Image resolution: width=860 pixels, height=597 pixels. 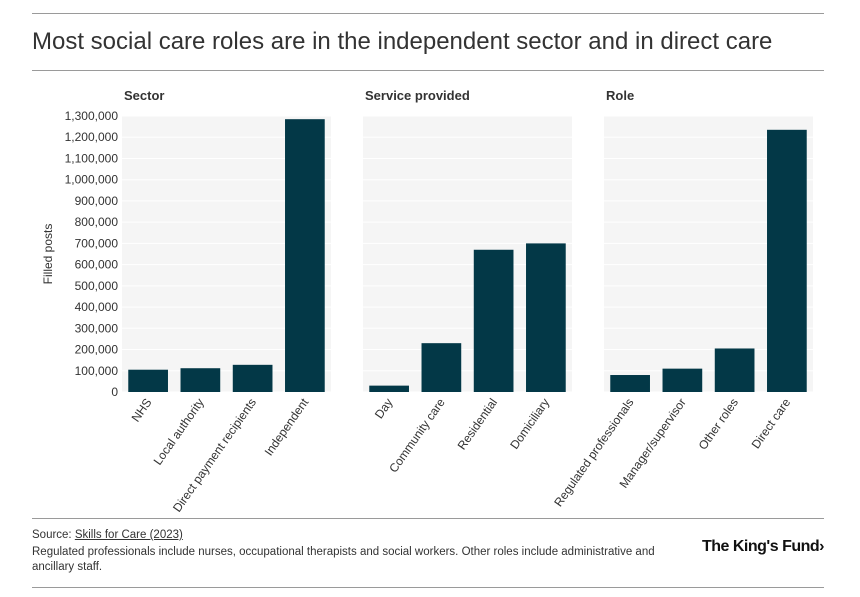 What do you see at coordinates (97, 371) in the screenshot?
I see `y-tick-label: 100,000` at bounding box center [97, 371].